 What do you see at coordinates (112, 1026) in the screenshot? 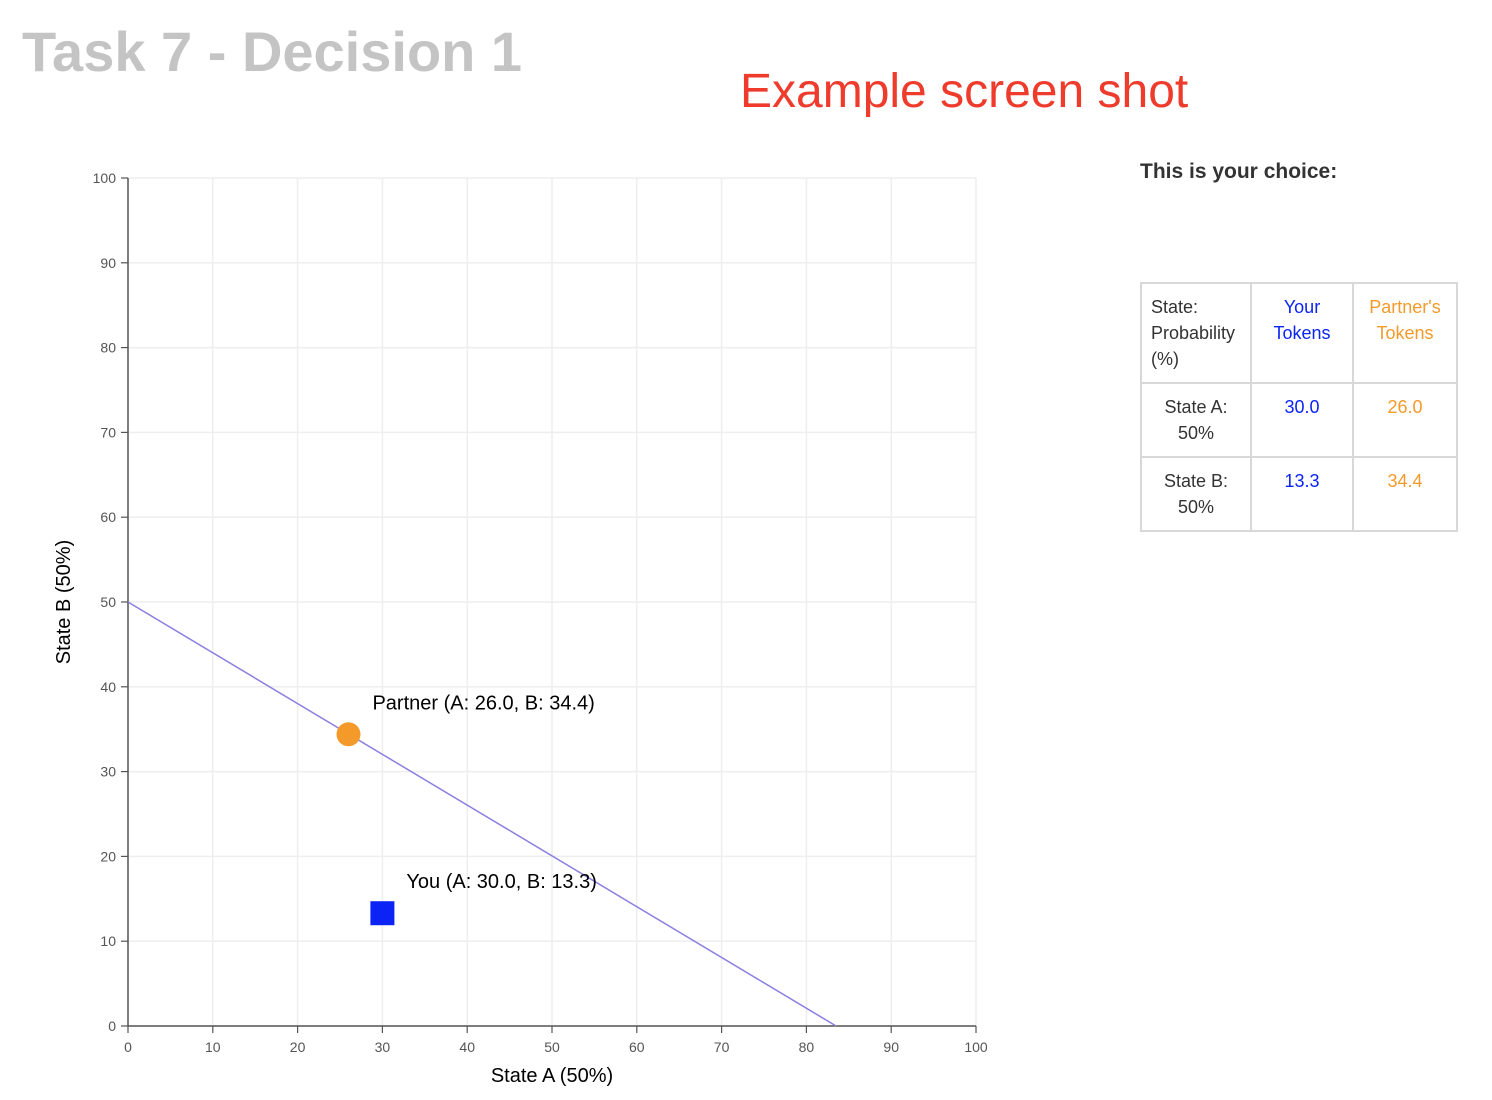
I see `y-tick-label: 0` at bounding box center [112, 1026].